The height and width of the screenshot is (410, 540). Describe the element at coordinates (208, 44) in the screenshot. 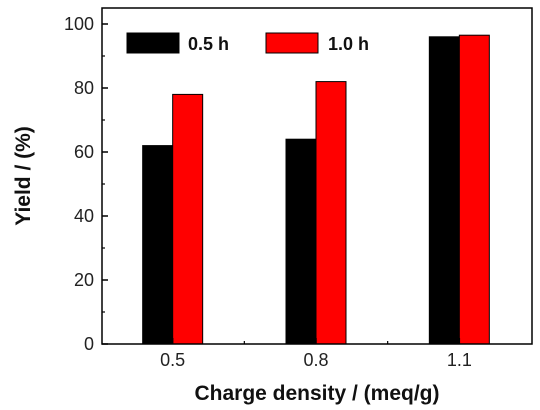

I see `legend-label-0: 0.5 h` at that location.